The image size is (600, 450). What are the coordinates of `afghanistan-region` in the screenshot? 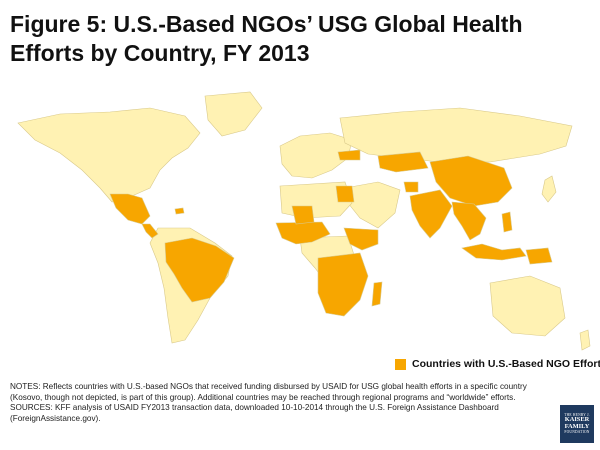 It's located at (411, 187).